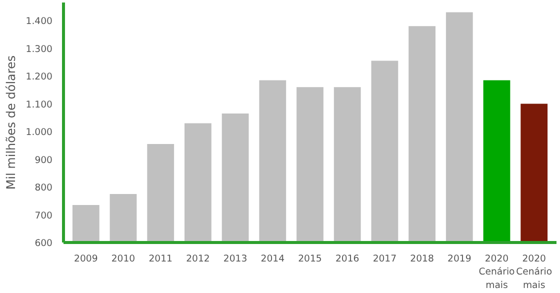  Describe the element at coordinates (43, 188) in the screenshot. I see `y-tick-label: 800` at that location.